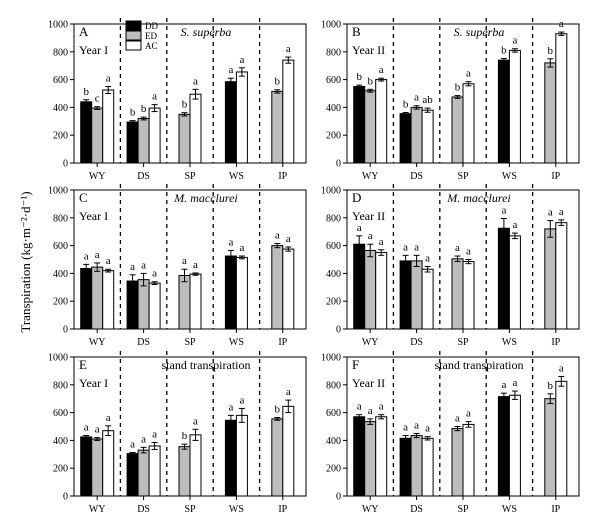 This screenshot has width=600, height=528. Describe the element at coordinates (133, 35) in the screenshot. I see `legend-swatch-ED` at that location.